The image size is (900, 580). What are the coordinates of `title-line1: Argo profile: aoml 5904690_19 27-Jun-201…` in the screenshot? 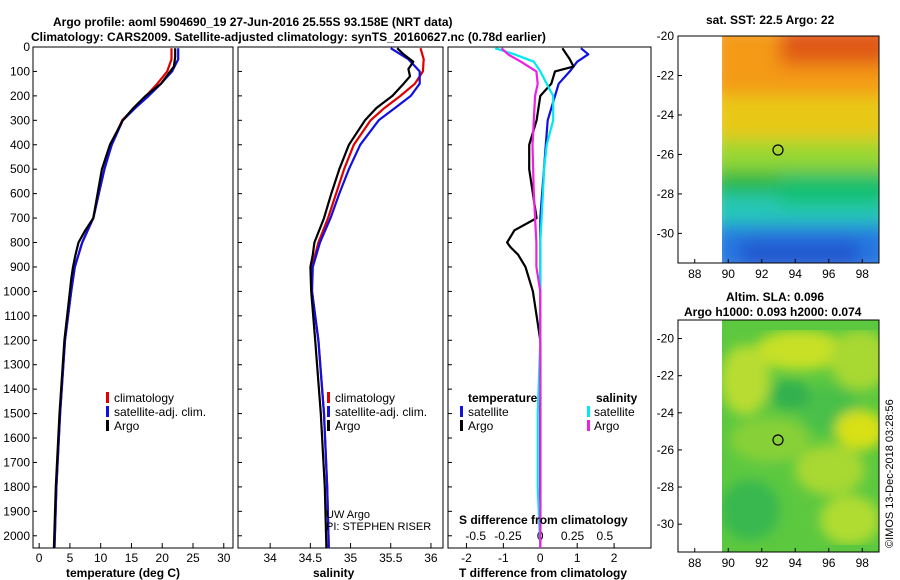 It's located at (253, 22).